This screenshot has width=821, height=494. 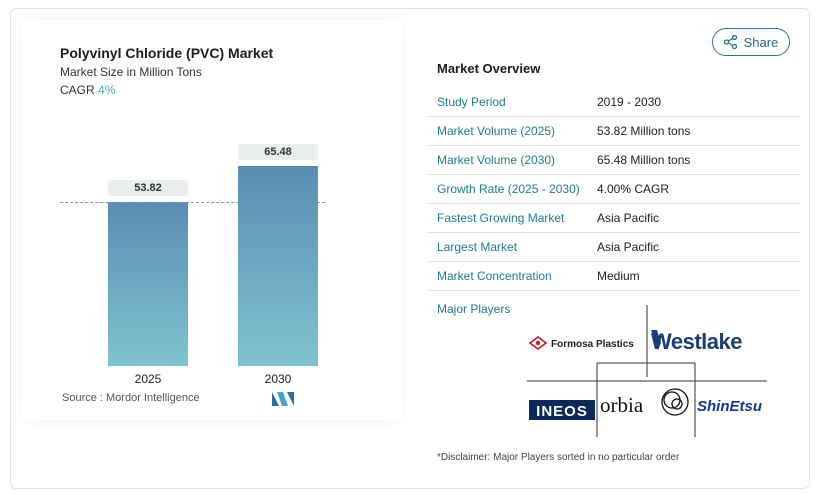 What do you see at coordinates (494, 276) in the screenshot?
I see `overview-row-key: Market Concentration` at bounding box center [494, 276].